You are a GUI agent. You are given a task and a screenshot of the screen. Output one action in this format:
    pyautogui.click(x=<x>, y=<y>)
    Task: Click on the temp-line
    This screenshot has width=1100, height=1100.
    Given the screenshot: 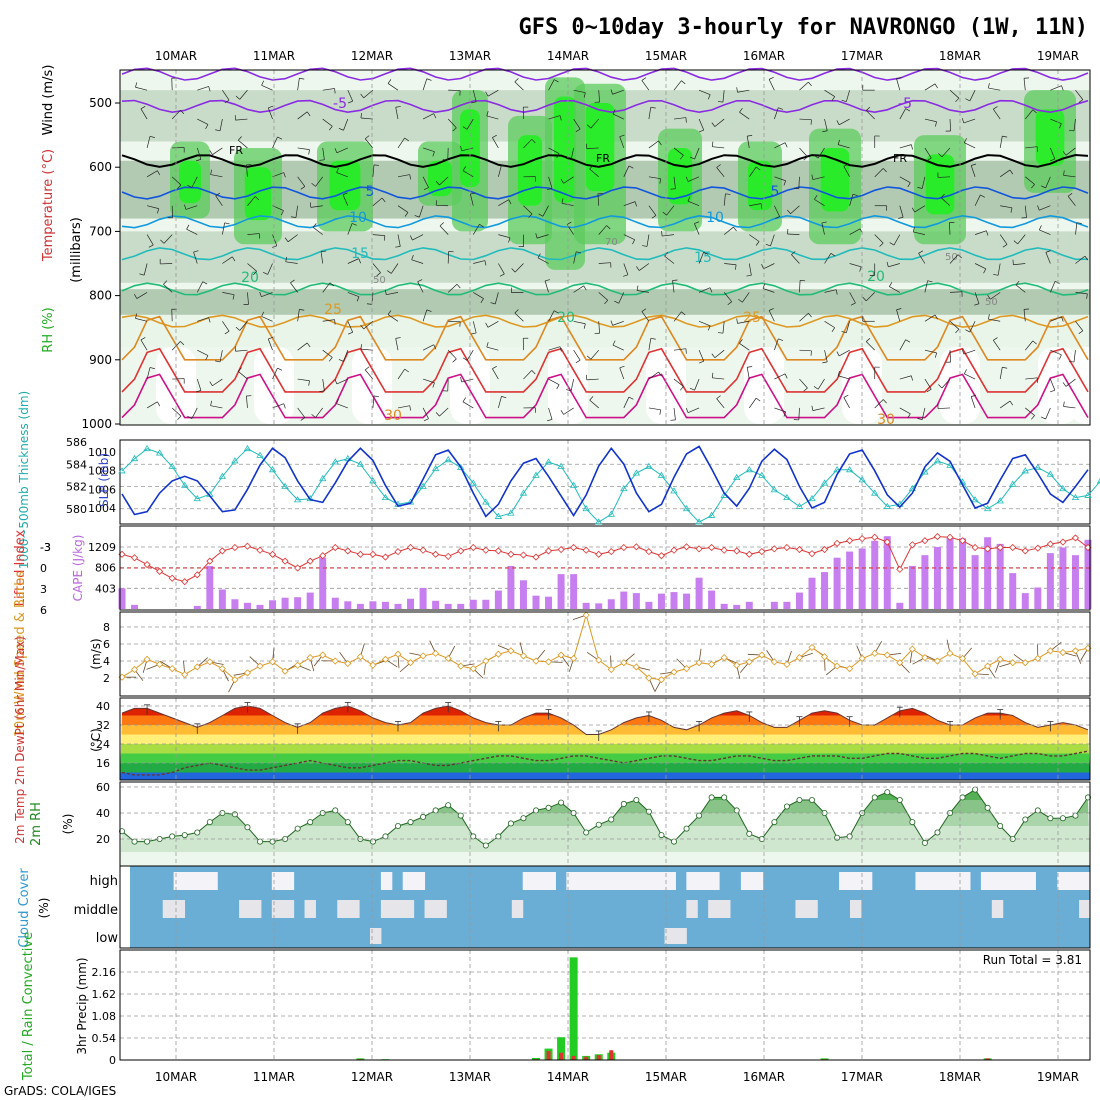 What is the action you would take?
    pyautogui.click(x=605, y=720)
    